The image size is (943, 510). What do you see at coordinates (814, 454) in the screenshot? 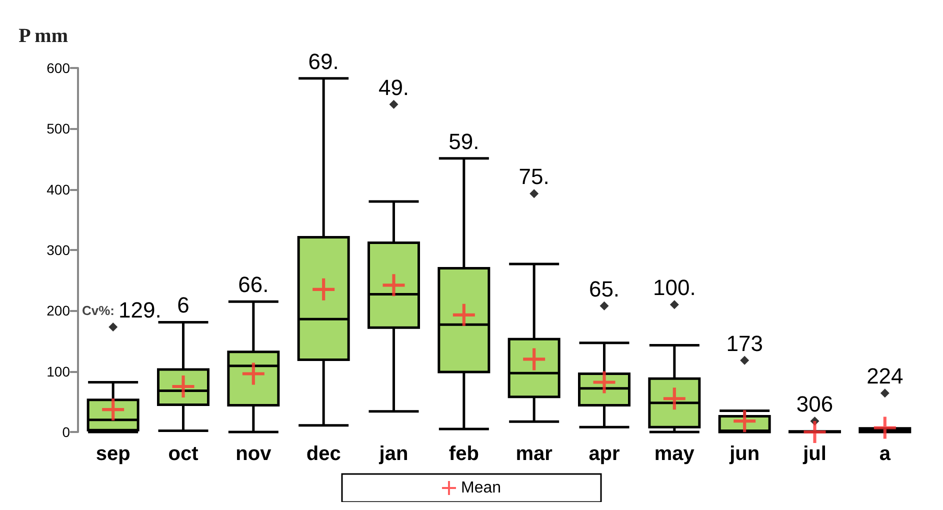
I see `x-tick-label: jul` at bounding box center [814, 454].